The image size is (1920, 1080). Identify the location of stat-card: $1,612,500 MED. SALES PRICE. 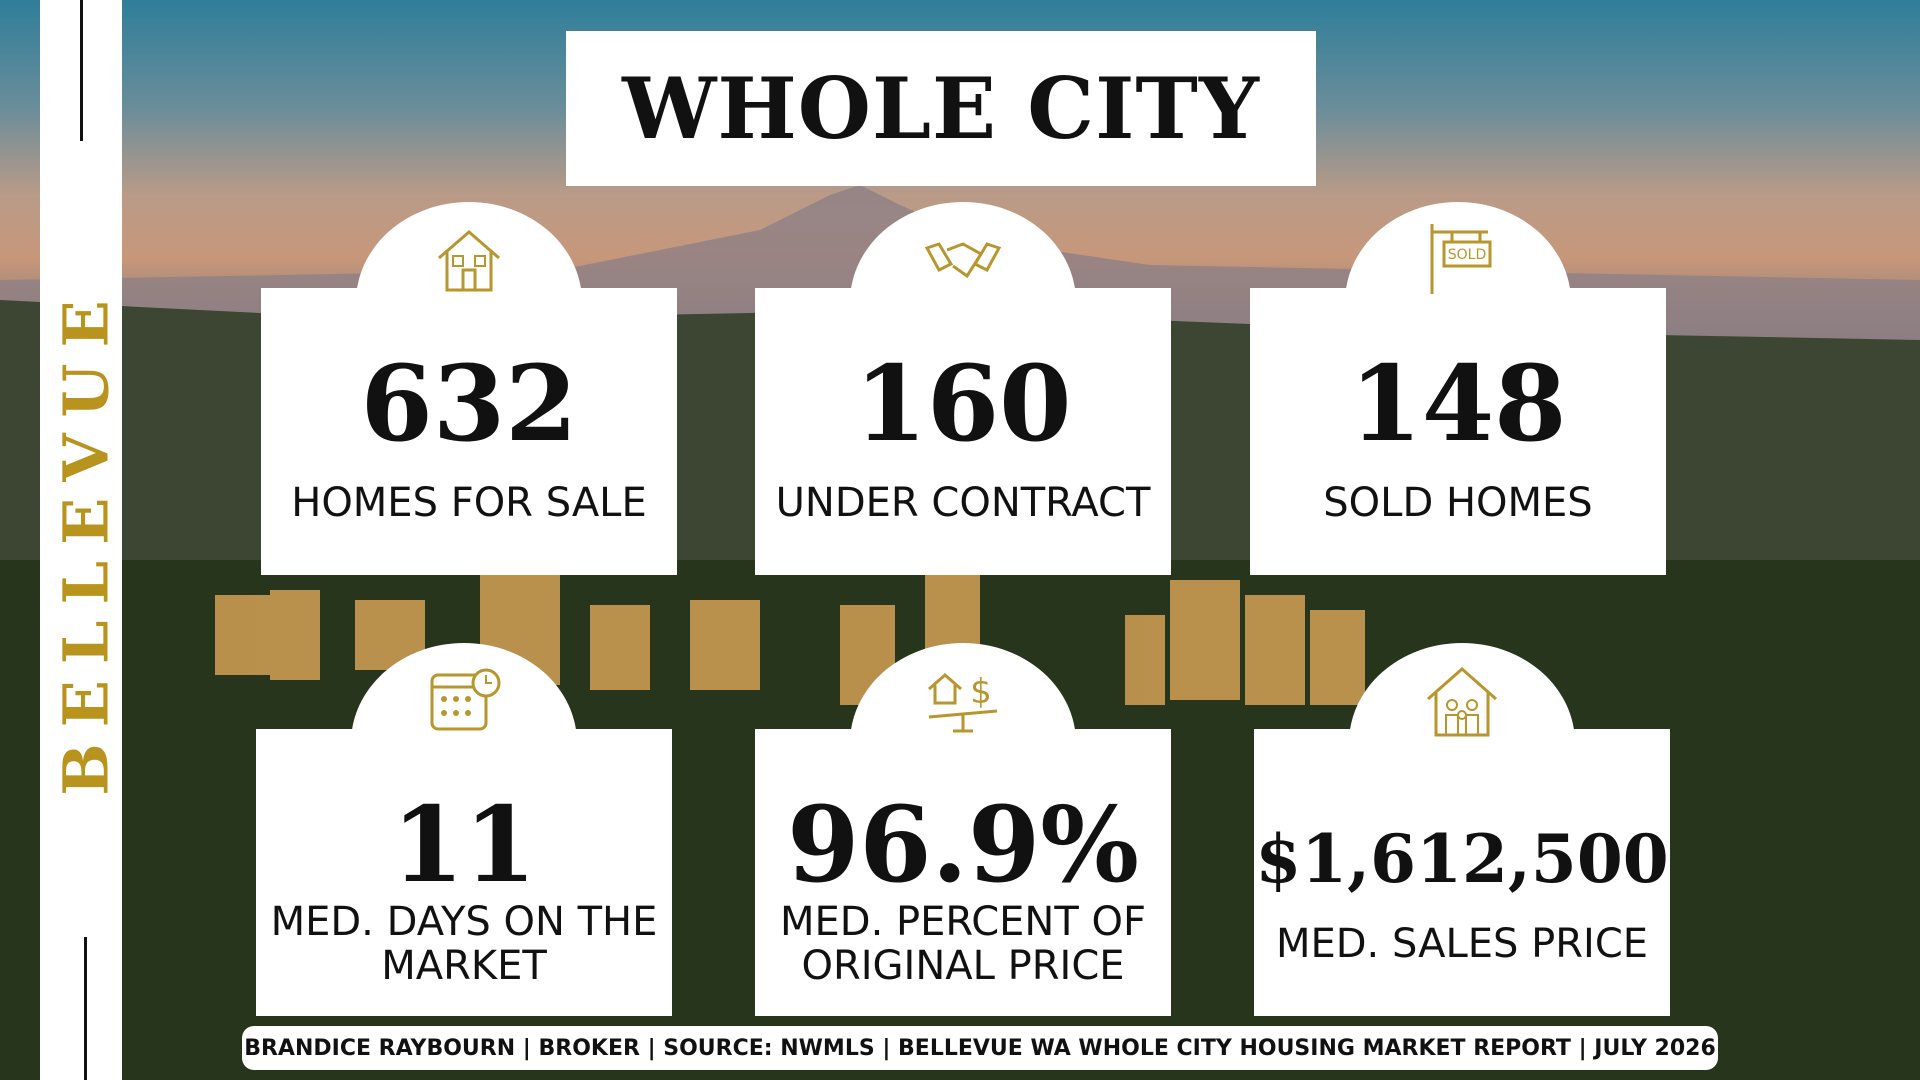
(1462, 829).